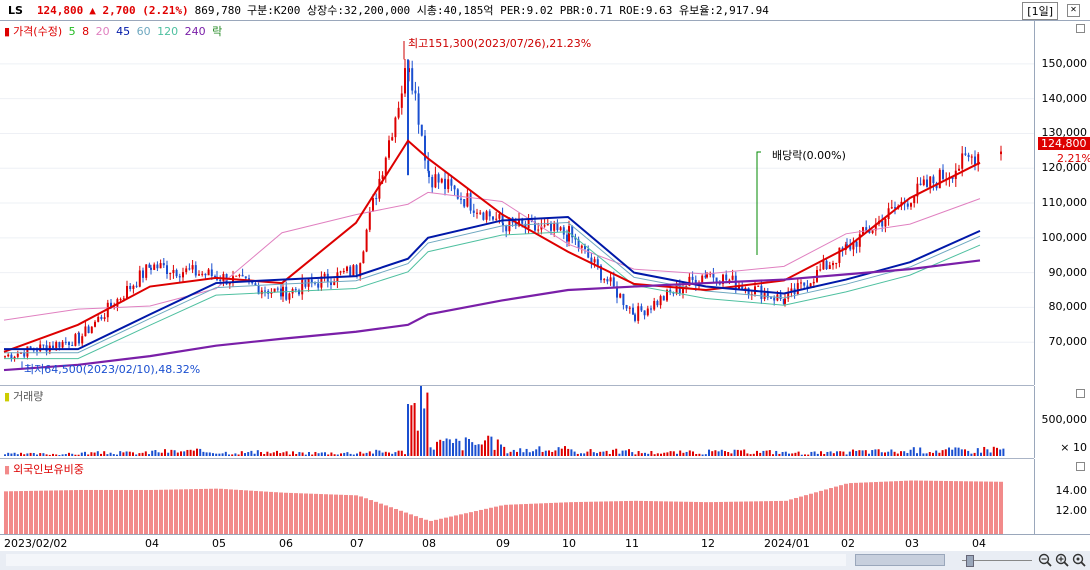 The width and height of the screenshot is (1090, 570). Describe the element at coordinates (1071, 510) in the screenshot. I see `foreign-tick: 12.00` at that location.